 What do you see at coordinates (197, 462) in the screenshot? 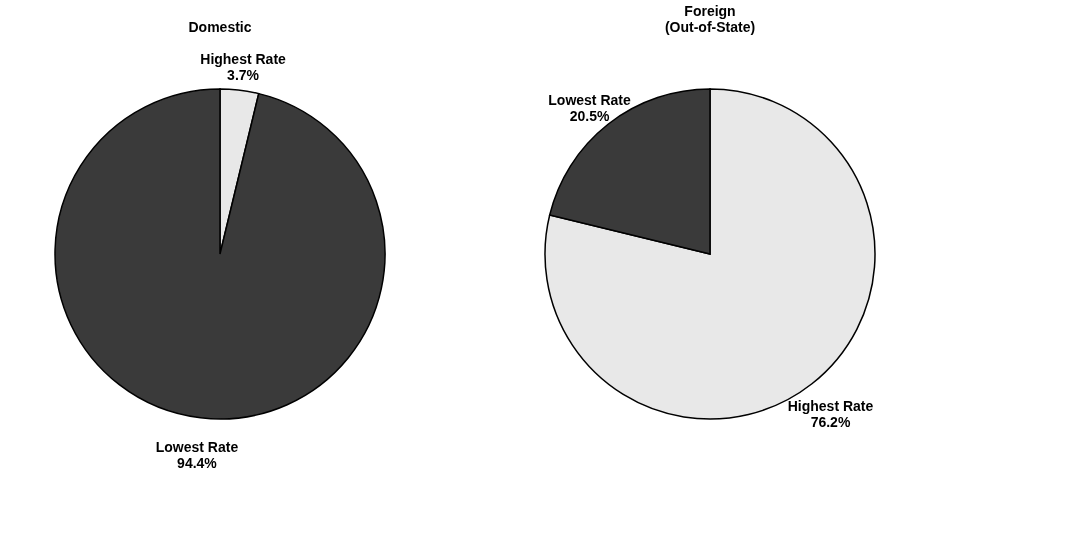
I see `data-label: 94.4%` at bounding box center [197, 462].